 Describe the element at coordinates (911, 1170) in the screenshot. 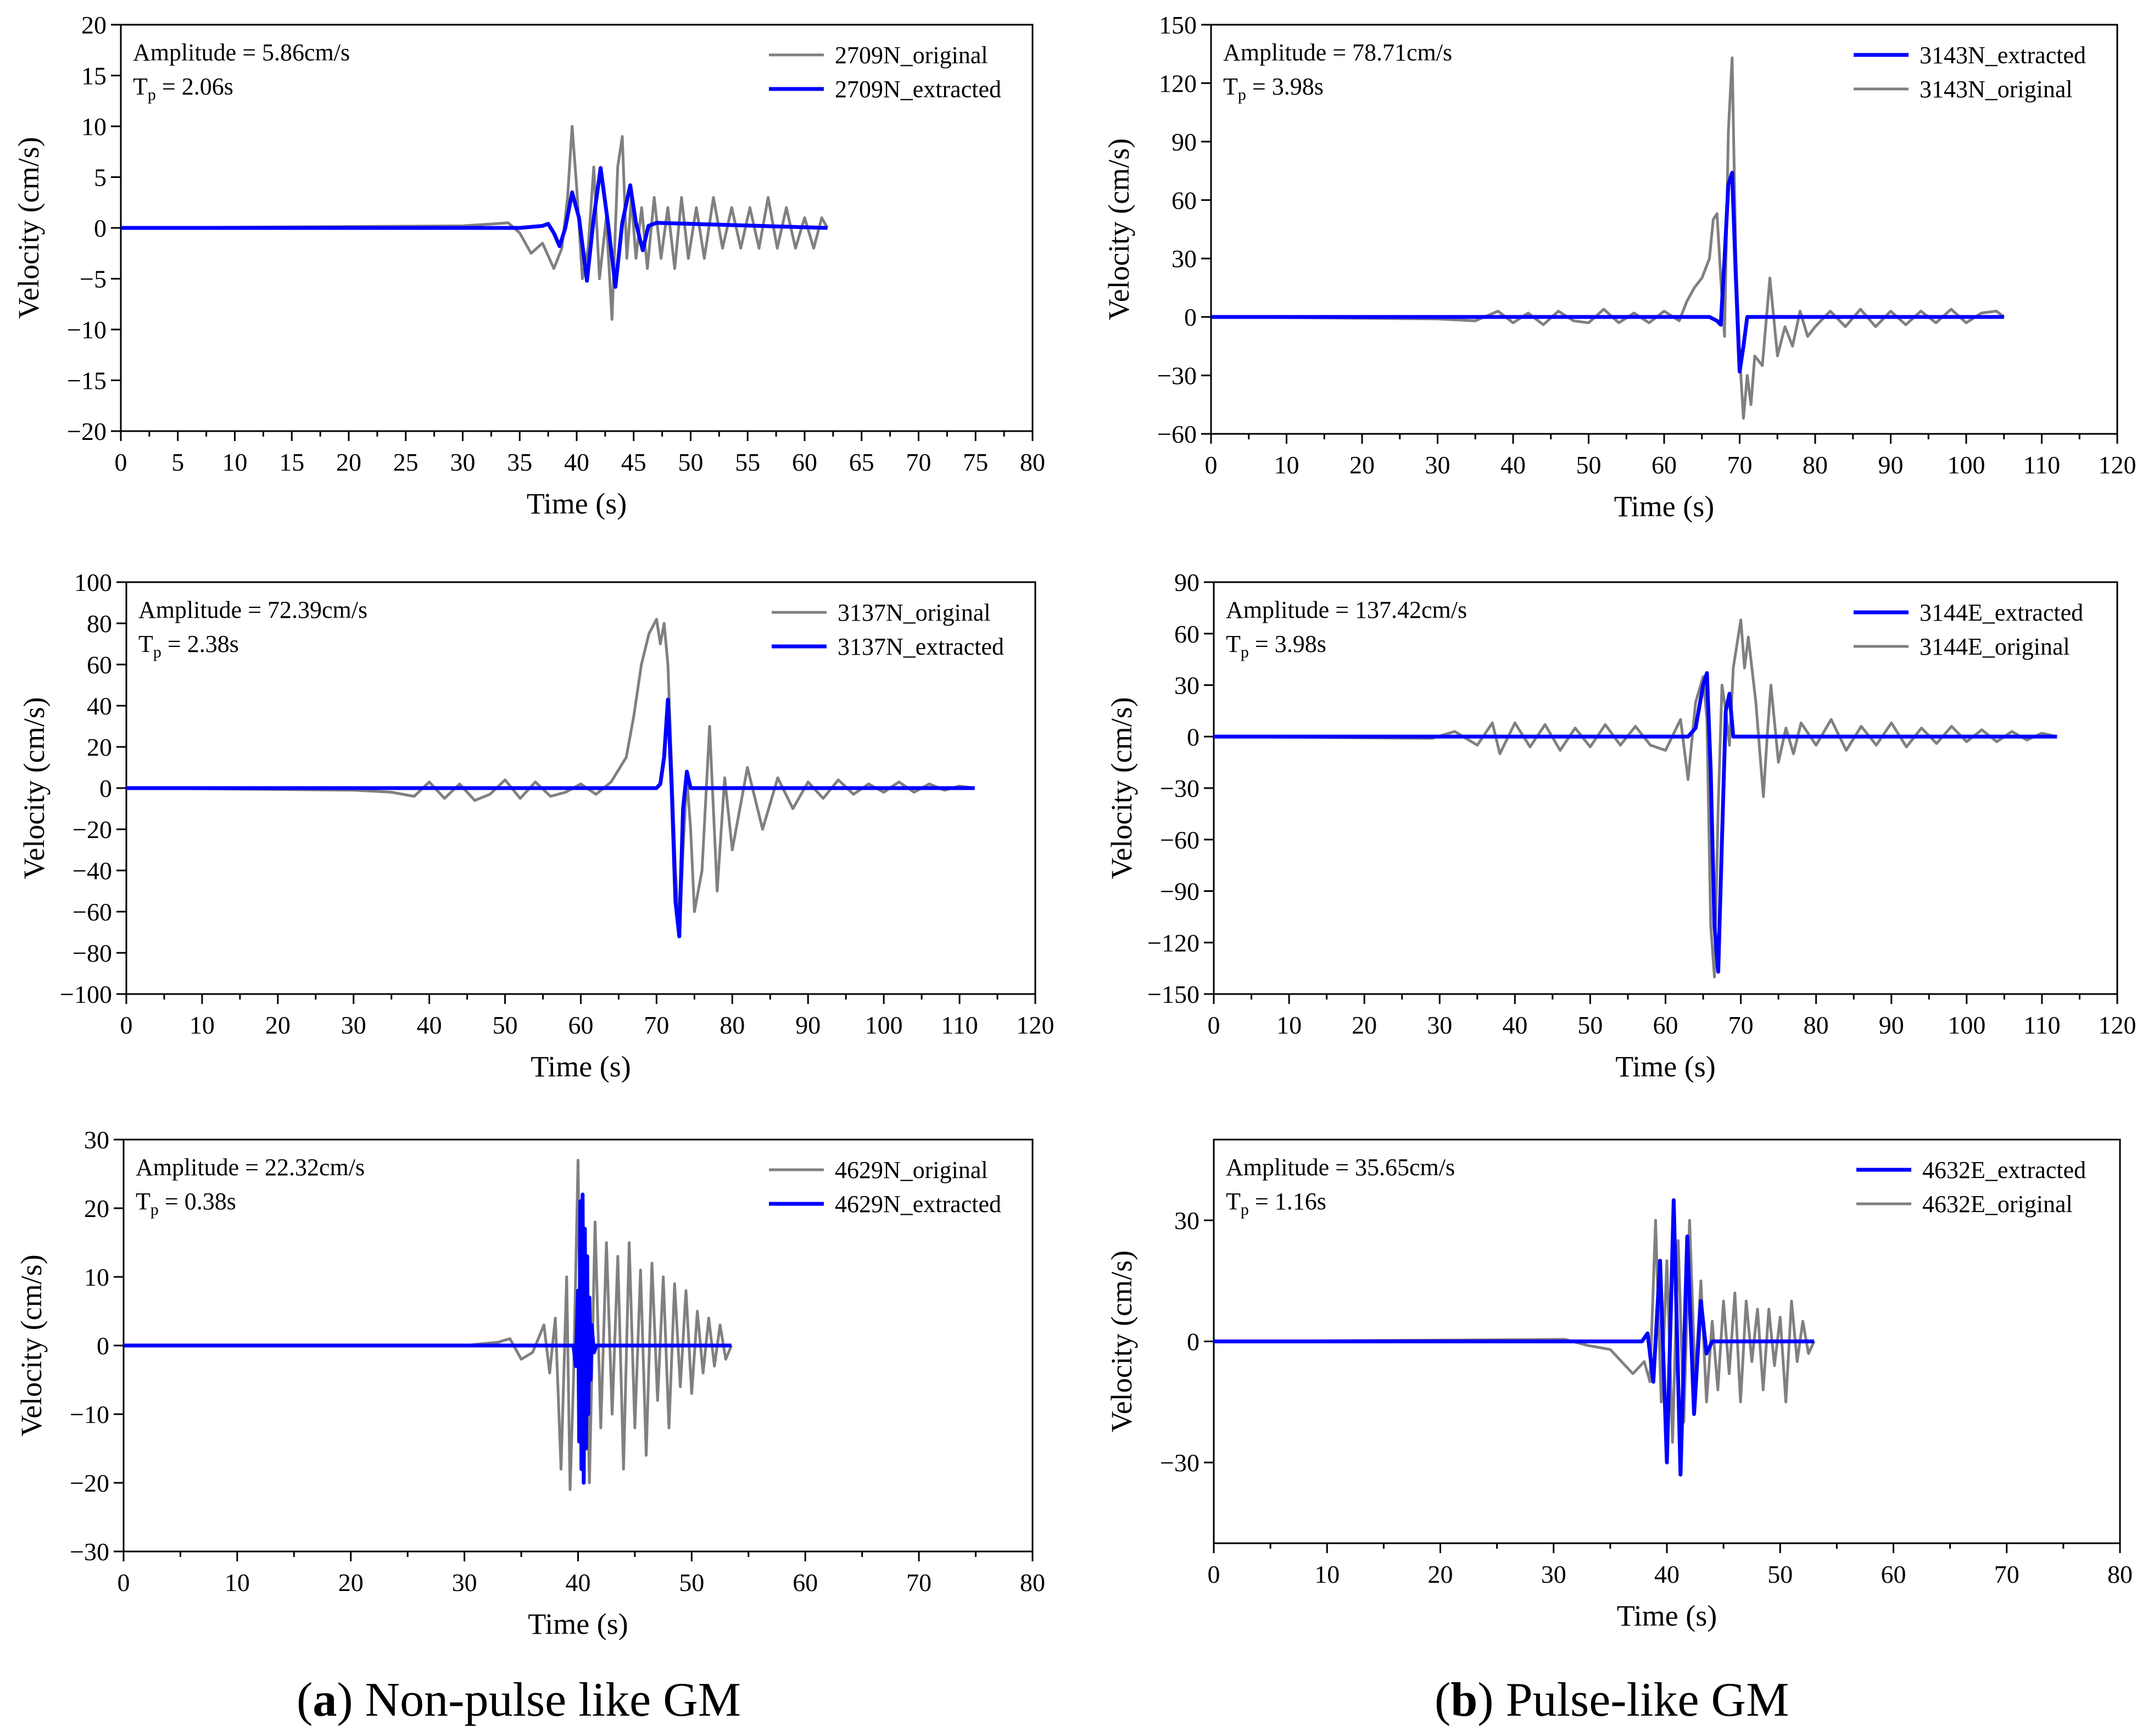

I see `legend-label: 4629N_original` at that location.